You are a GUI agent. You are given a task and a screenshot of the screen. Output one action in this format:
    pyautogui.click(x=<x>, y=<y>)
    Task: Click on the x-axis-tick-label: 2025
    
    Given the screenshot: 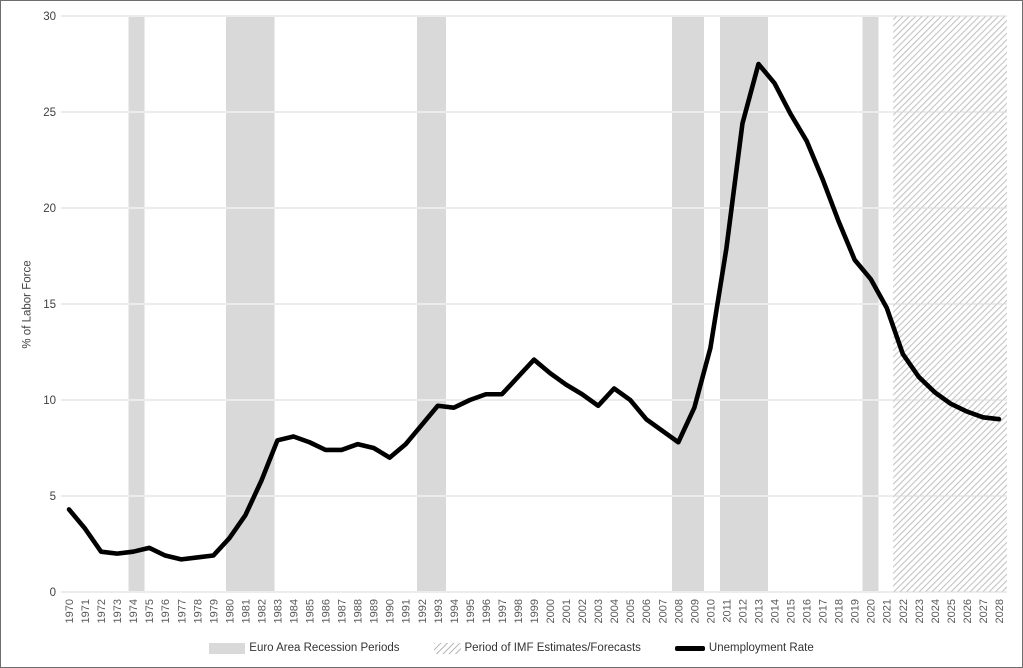 What is the action you would take?
    pyautogui.click(x=952, y=611)
    